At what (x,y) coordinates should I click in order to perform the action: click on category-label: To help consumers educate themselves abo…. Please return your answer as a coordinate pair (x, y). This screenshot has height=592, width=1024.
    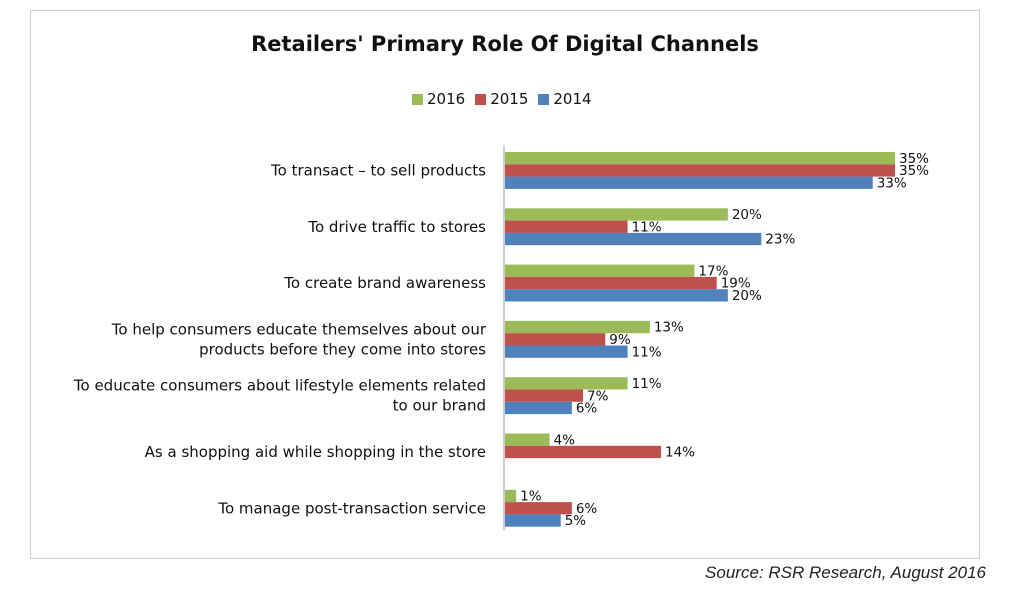
    Looking at the image, I should click on (299, 339).